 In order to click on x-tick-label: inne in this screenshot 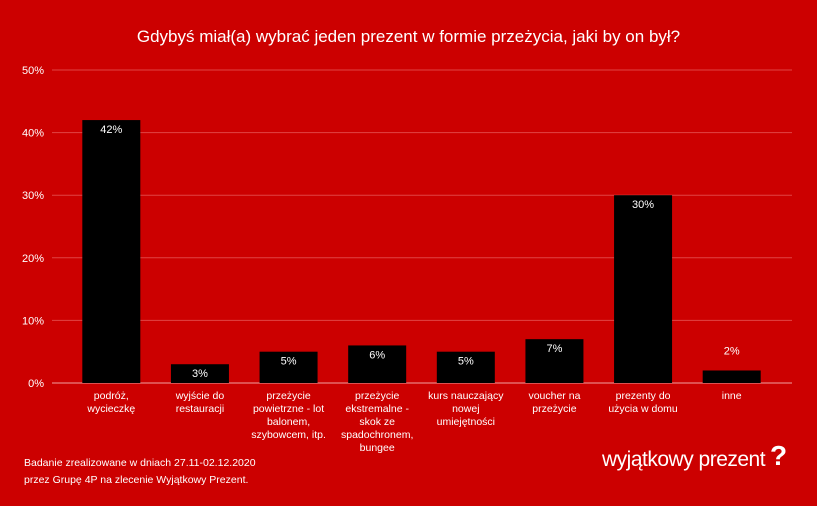, I will do `click(732, 396)`.